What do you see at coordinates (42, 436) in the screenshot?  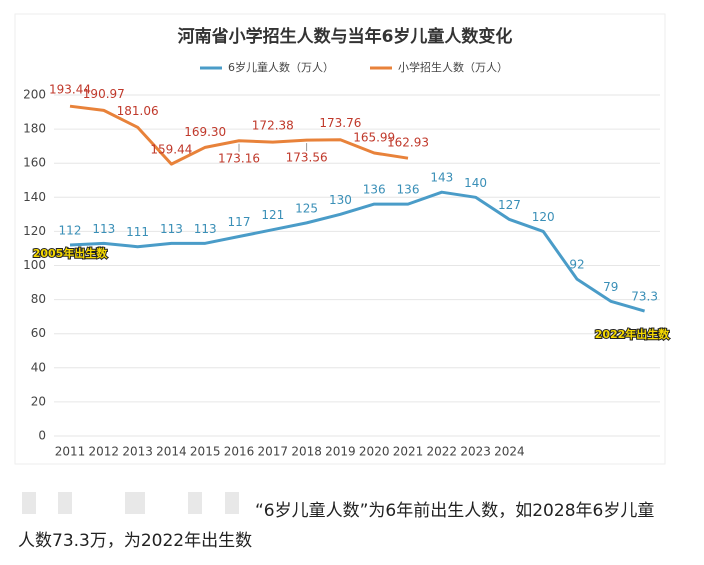 I see `y-tick-label: 0` at bounding box center [42, 436].